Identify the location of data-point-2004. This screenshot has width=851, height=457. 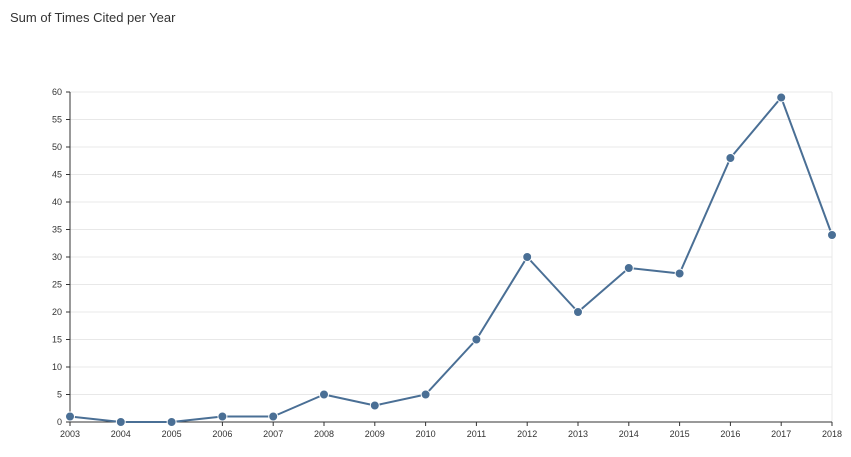
(120, 422).